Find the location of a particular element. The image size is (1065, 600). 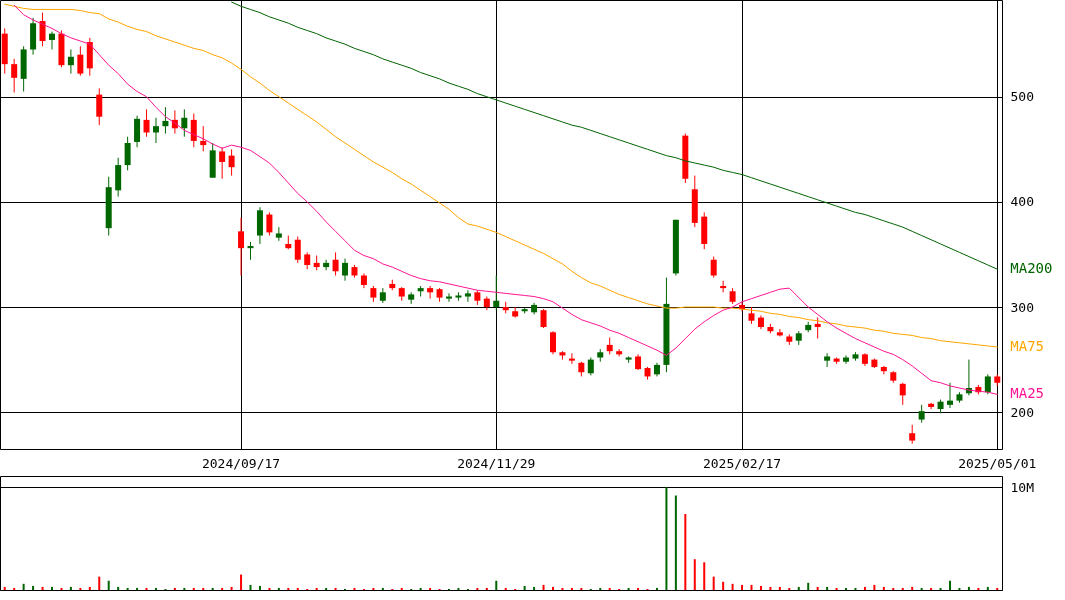

x-tick-label: 2024/09/17 is located at coordinates (241, 463).